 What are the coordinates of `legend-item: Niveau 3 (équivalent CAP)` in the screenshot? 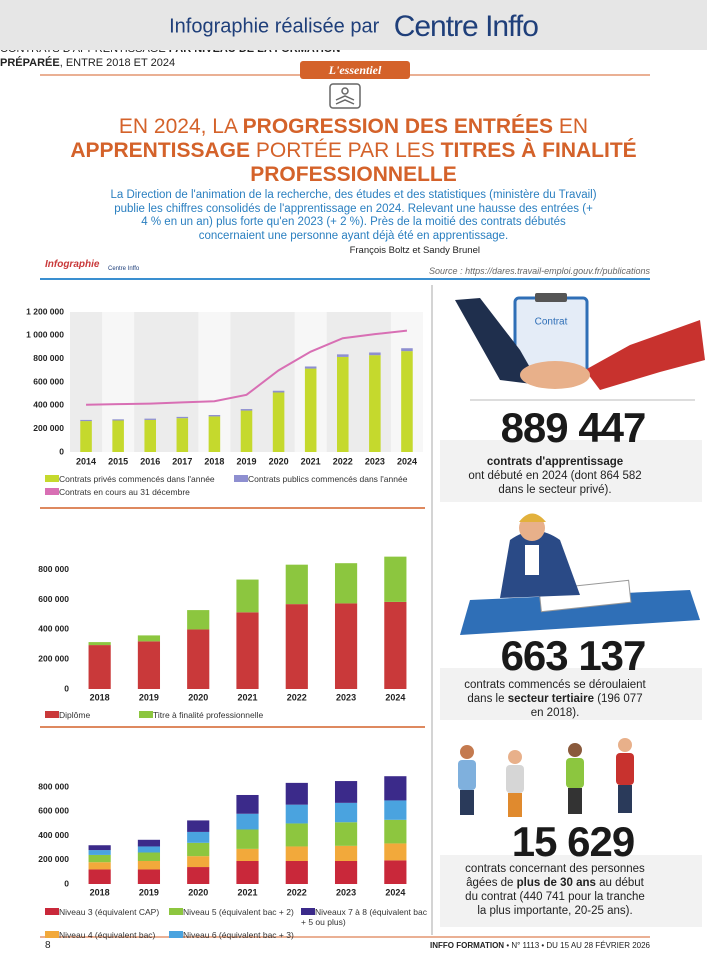 It's located at (105, 917).